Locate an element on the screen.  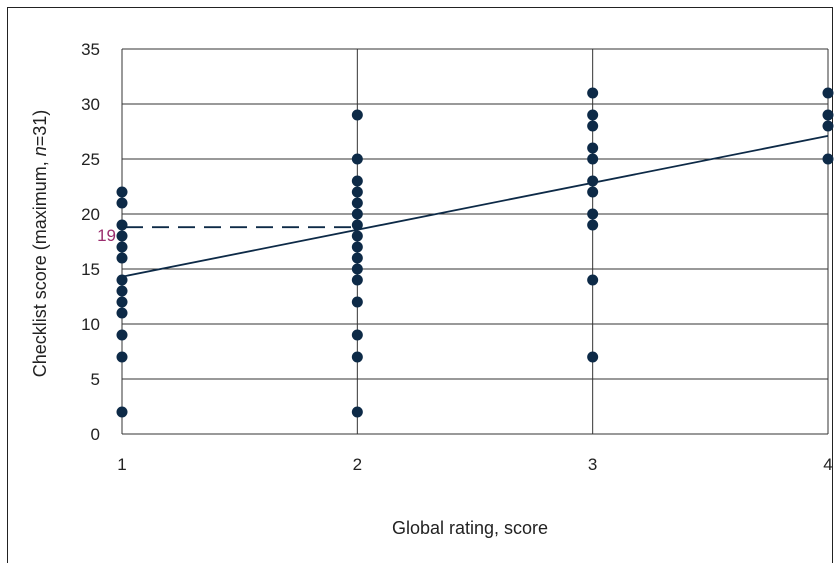
x-tick-label: 1 is located at coordinates (121, 464).